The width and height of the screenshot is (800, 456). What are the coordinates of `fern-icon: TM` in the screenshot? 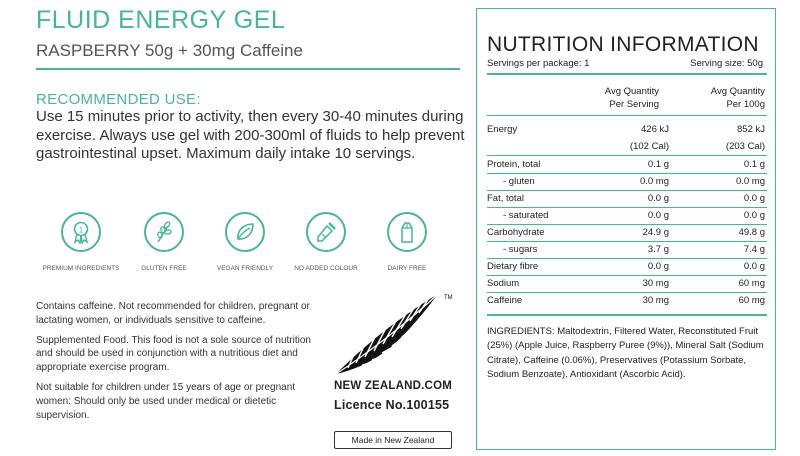 It's located at (394, 334).